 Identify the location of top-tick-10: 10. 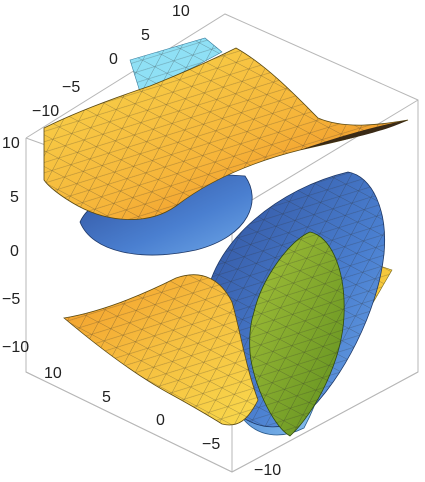
(181, 11).